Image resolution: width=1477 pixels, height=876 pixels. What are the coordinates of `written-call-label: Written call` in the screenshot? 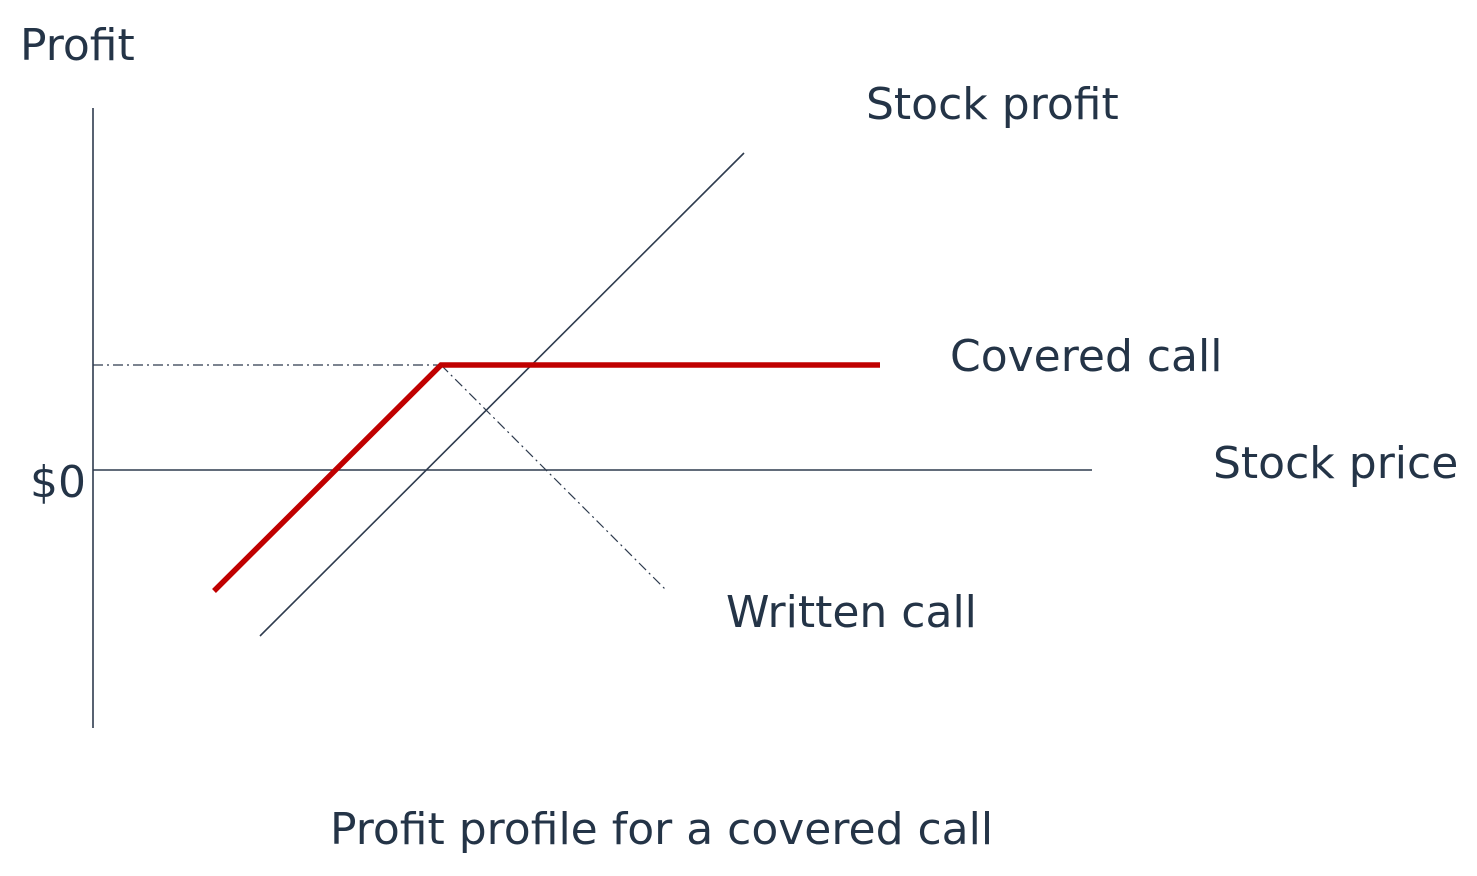 It's located at (851, 612).